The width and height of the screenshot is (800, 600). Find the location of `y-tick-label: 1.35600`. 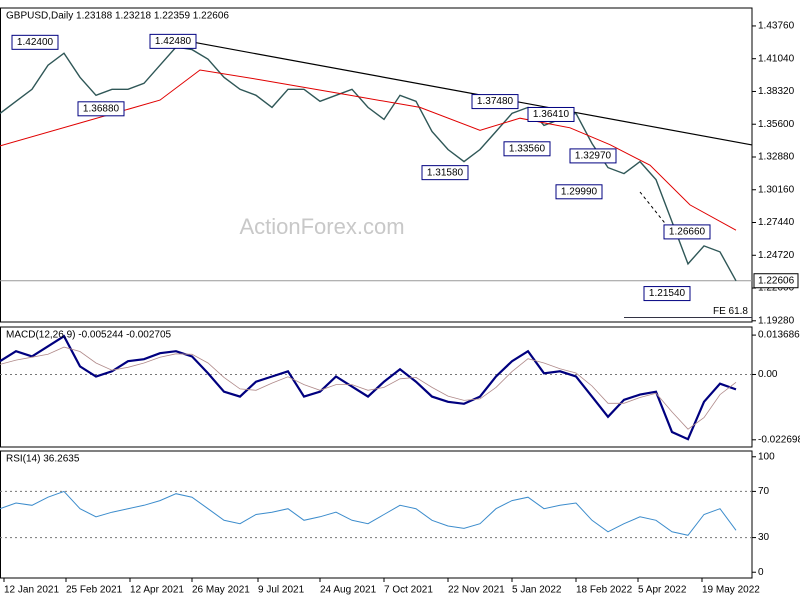

y-tick-label: 1.35600 is located at coordinates (776, 124).